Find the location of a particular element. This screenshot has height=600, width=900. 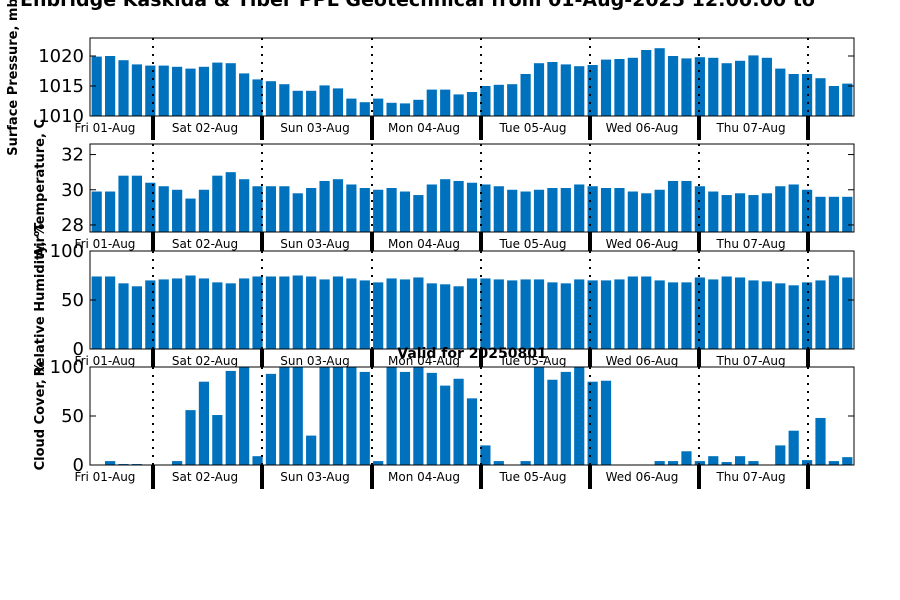

x-tick-label: Sun 03-Aug is located at coordinates (314, 128).